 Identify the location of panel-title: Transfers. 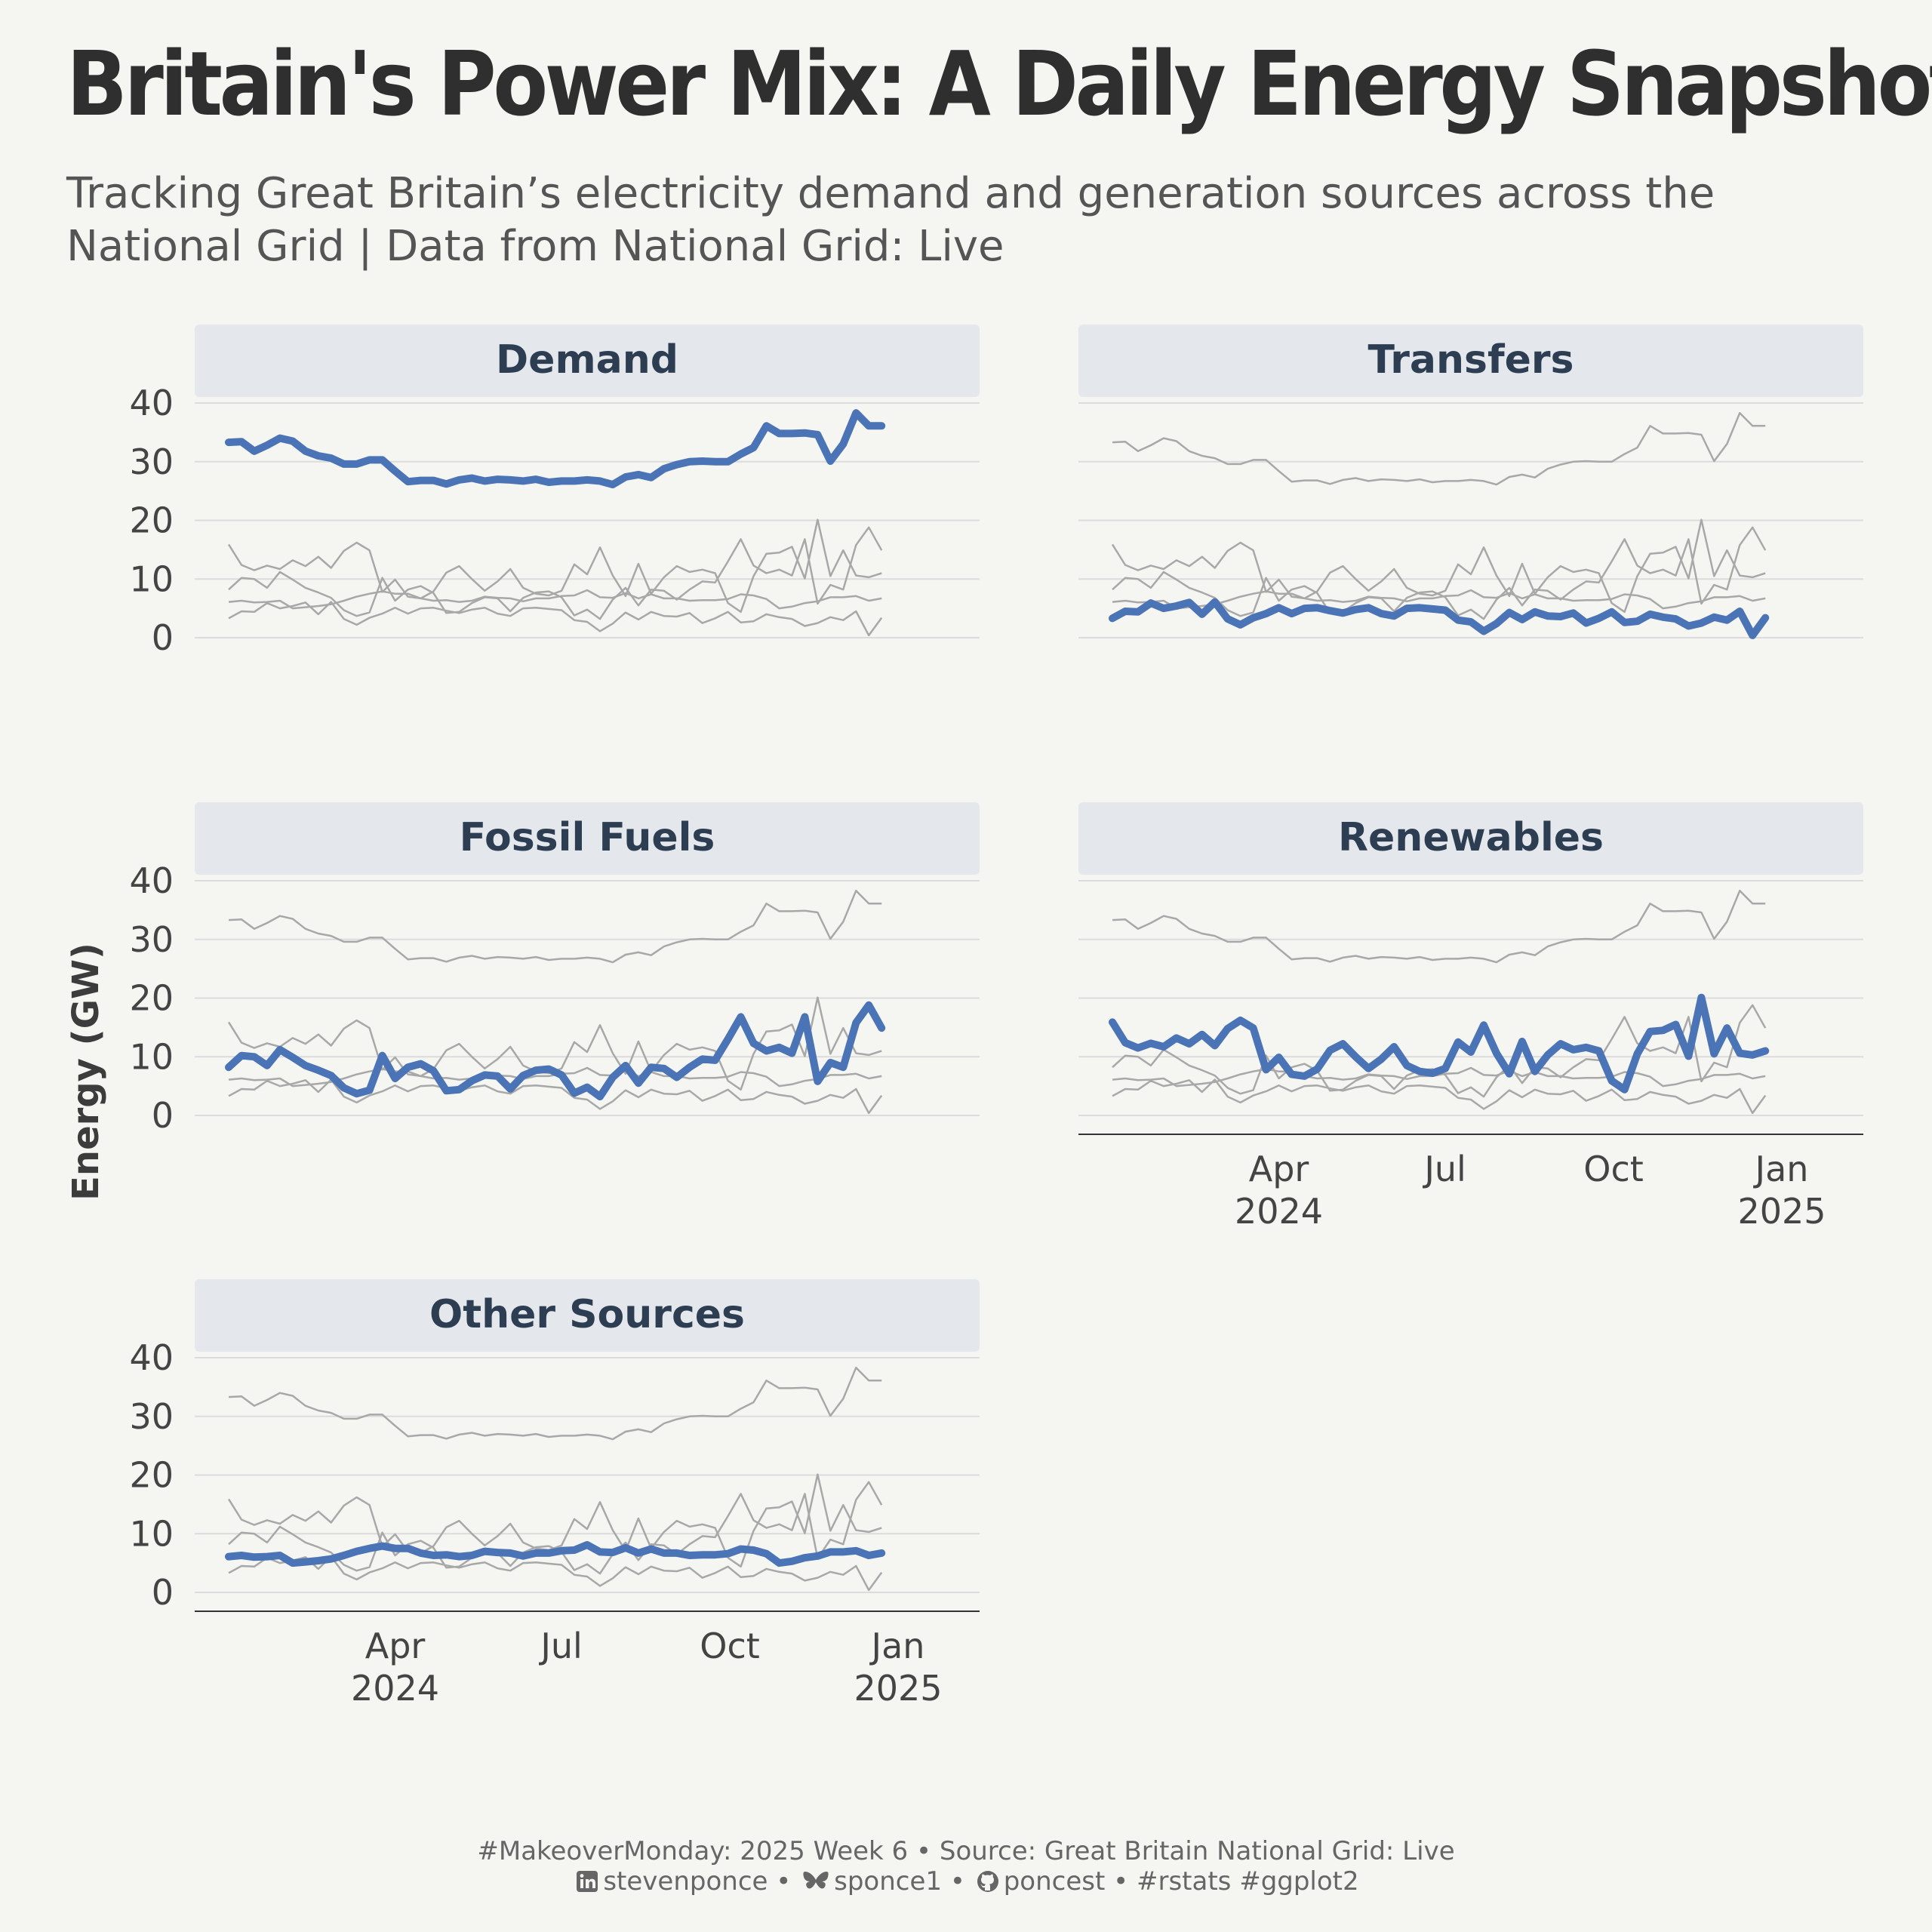
(1471, 360).